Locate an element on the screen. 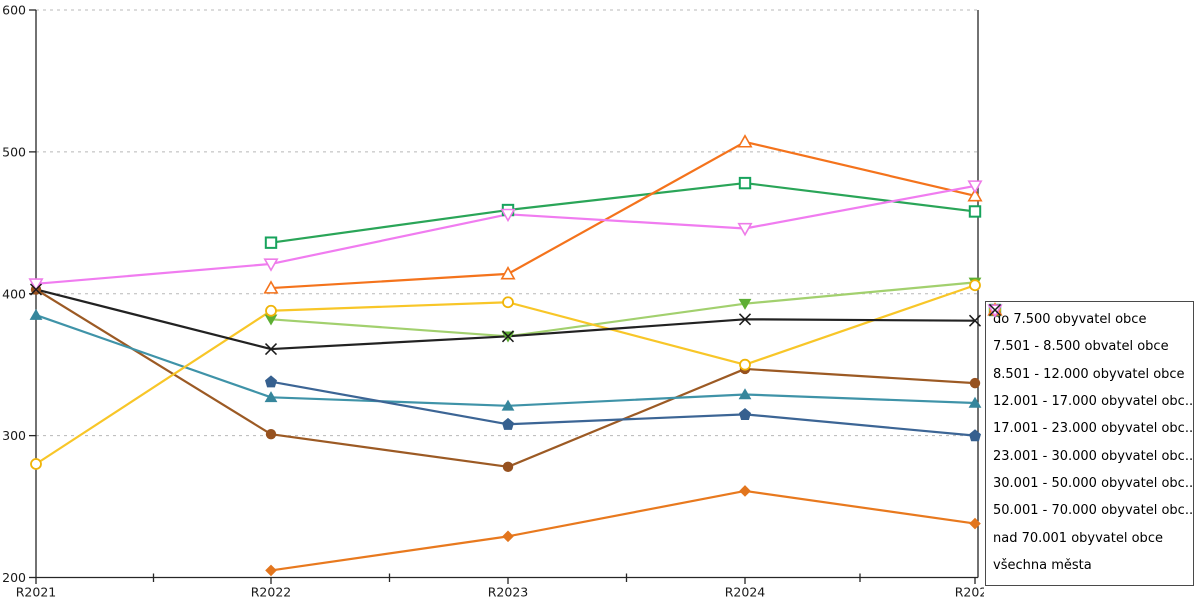  legend-item-2: 8.501 - 12.000 obyvatel obce is located at coordinates (1089, 345).